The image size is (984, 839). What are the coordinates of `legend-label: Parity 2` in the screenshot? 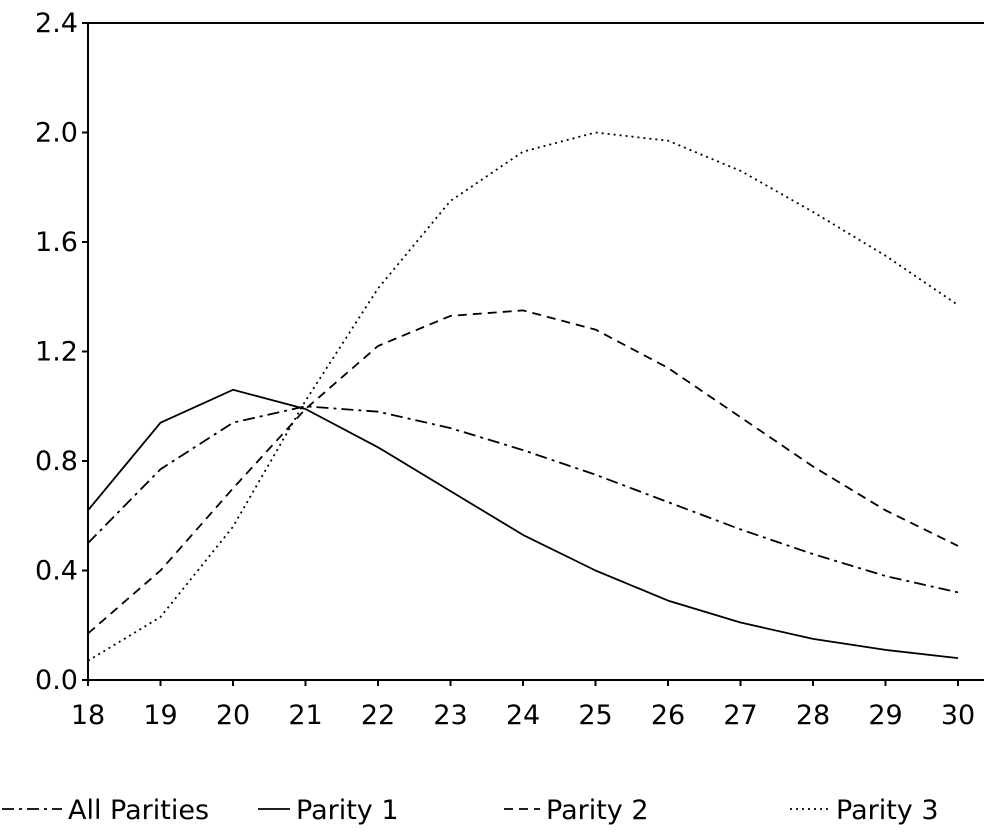 It's located at (597, 810).